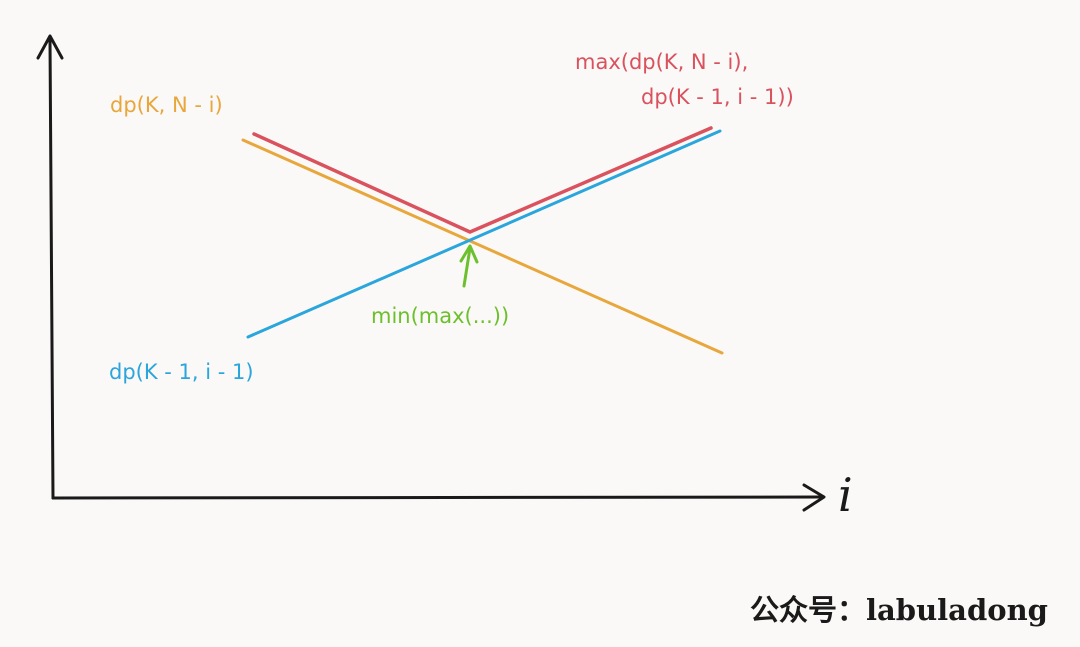 This screenshot has height=647, width=1080. I want to click on min-point-arrowhead, so click(469, 254).